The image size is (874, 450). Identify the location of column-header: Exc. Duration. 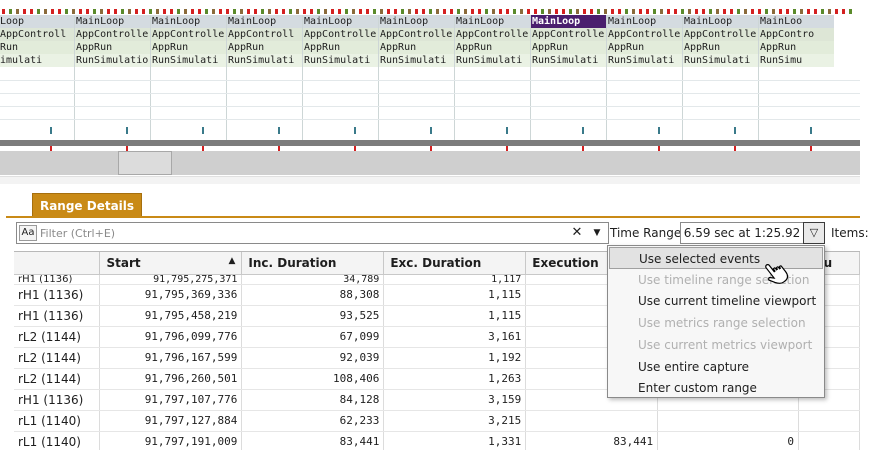
(455, 263).